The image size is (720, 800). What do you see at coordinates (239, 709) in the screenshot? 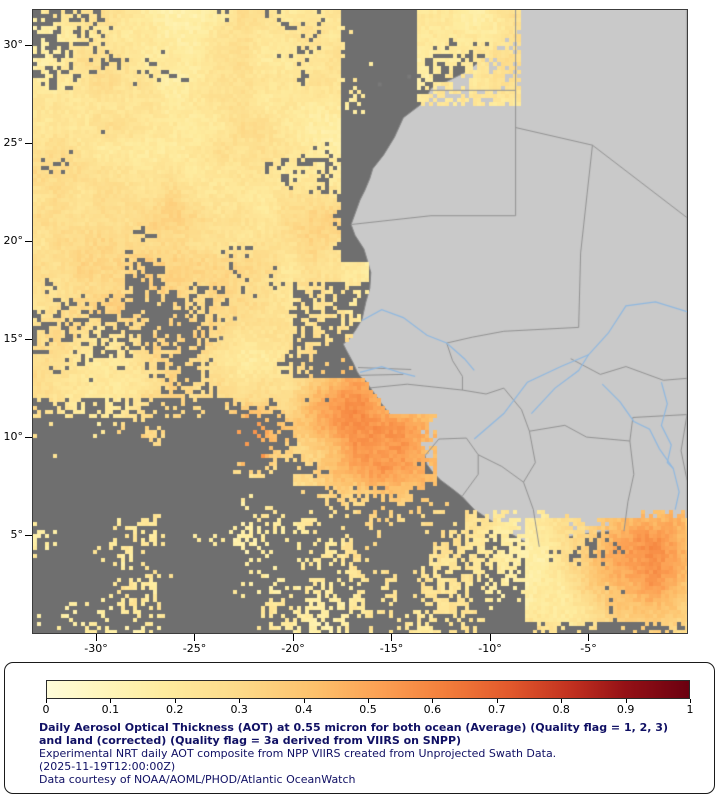
I see `colorbar-tick-label: 0.3` at bounding box center [239, 709].